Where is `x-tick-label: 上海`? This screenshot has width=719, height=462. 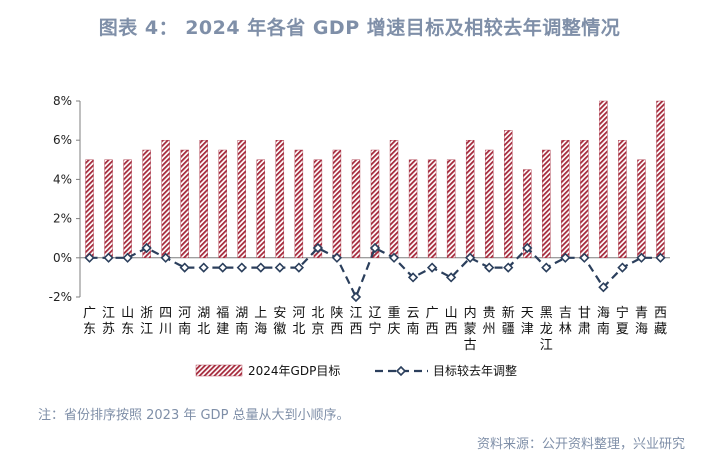 x-tick-label: 上海 is located at coordinates (260, 321).